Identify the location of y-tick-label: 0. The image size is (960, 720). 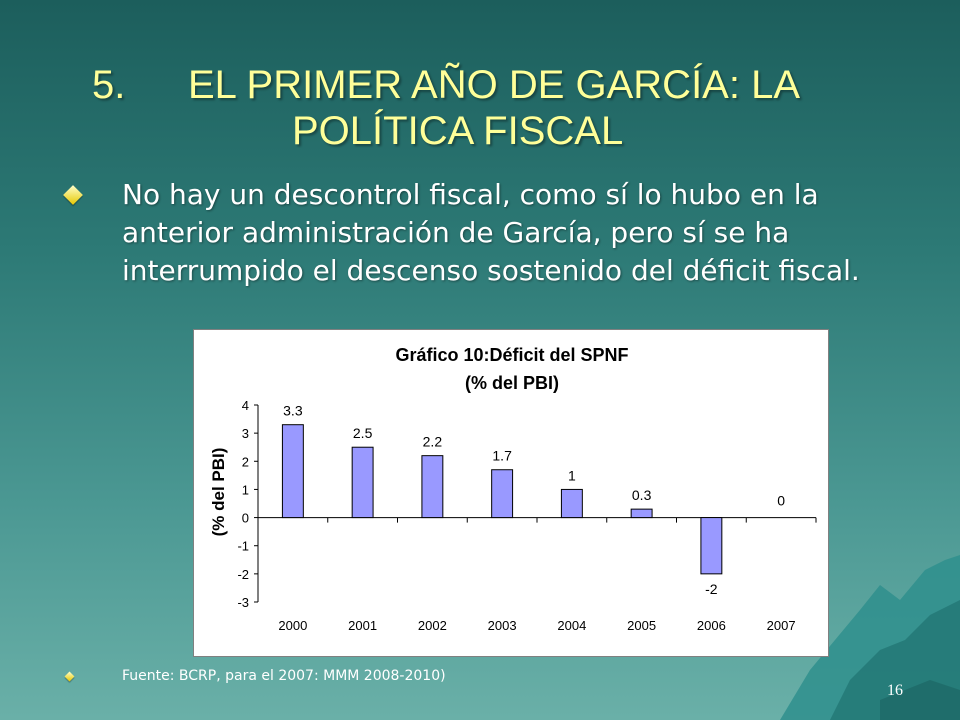
(245, 518).